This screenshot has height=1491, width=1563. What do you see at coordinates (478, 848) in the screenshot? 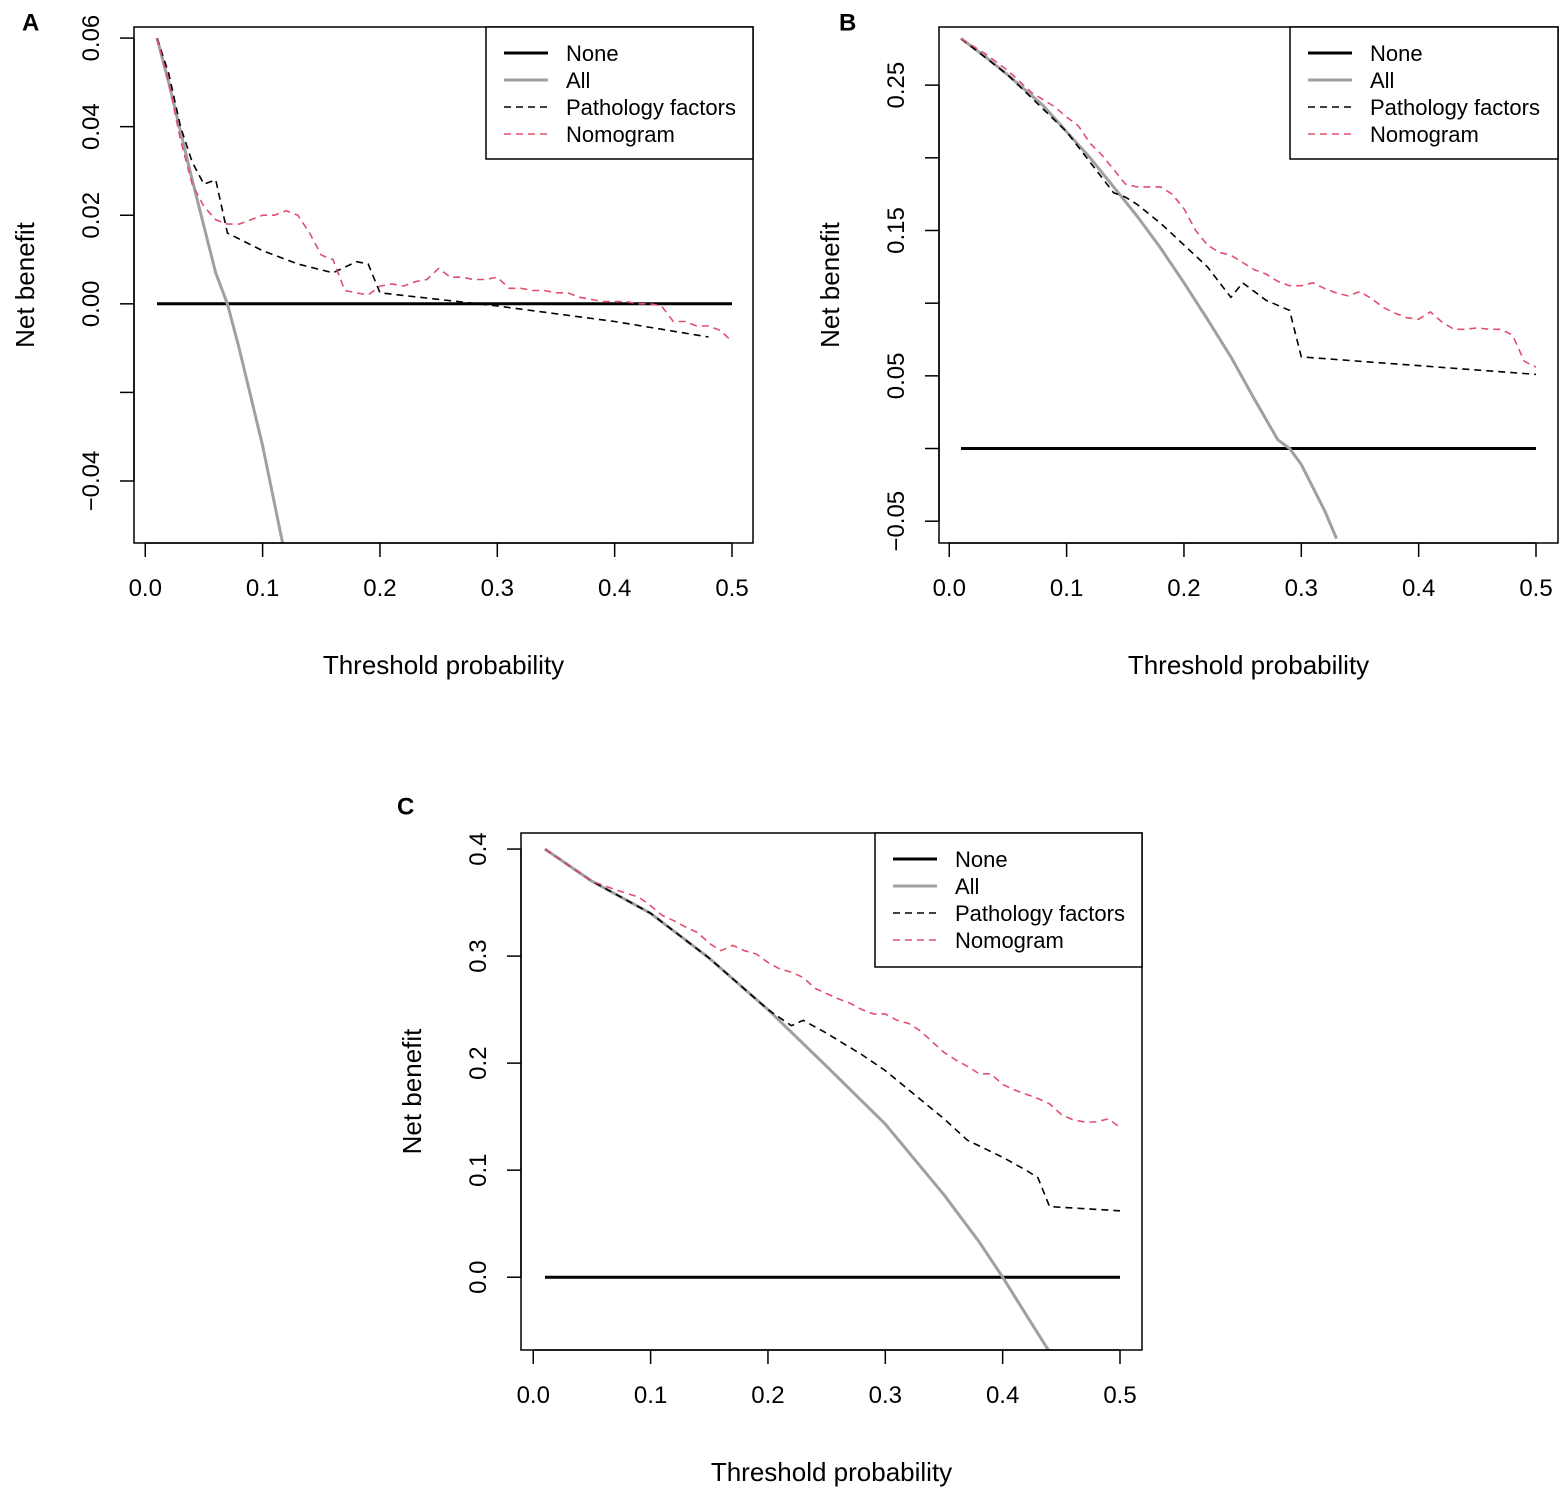
I see `y-tick-label: 0.4` at bounding box center [478, 848].